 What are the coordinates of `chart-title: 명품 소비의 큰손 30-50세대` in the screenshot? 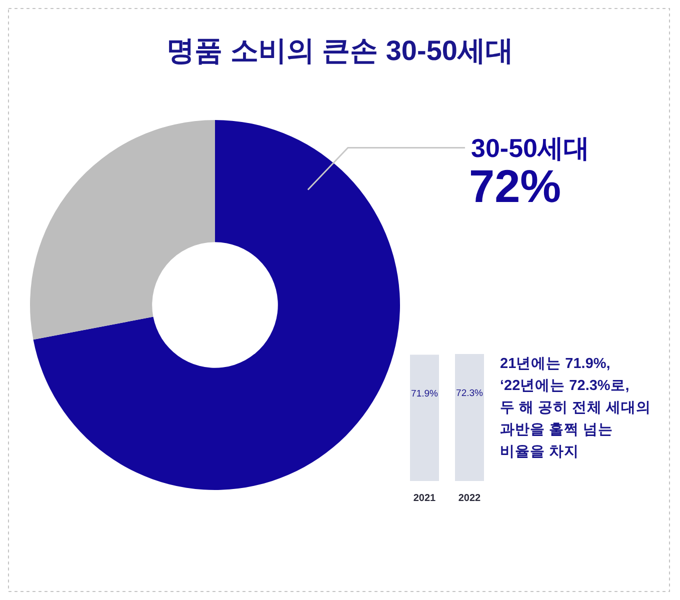 It's located at (340, 50).